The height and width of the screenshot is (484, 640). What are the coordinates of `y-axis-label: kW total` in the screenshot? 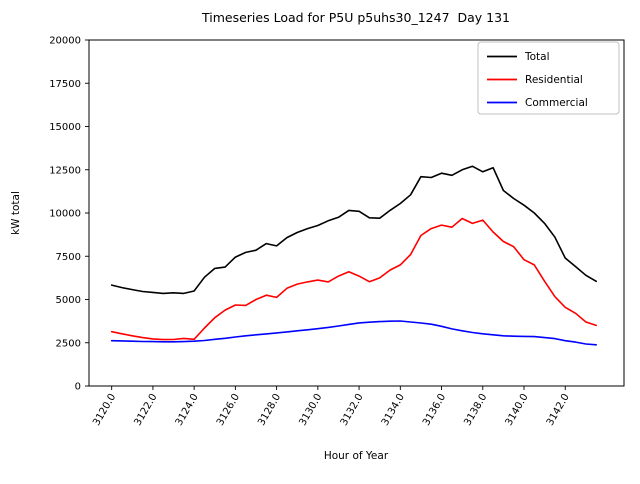 It's located at (16, 213).